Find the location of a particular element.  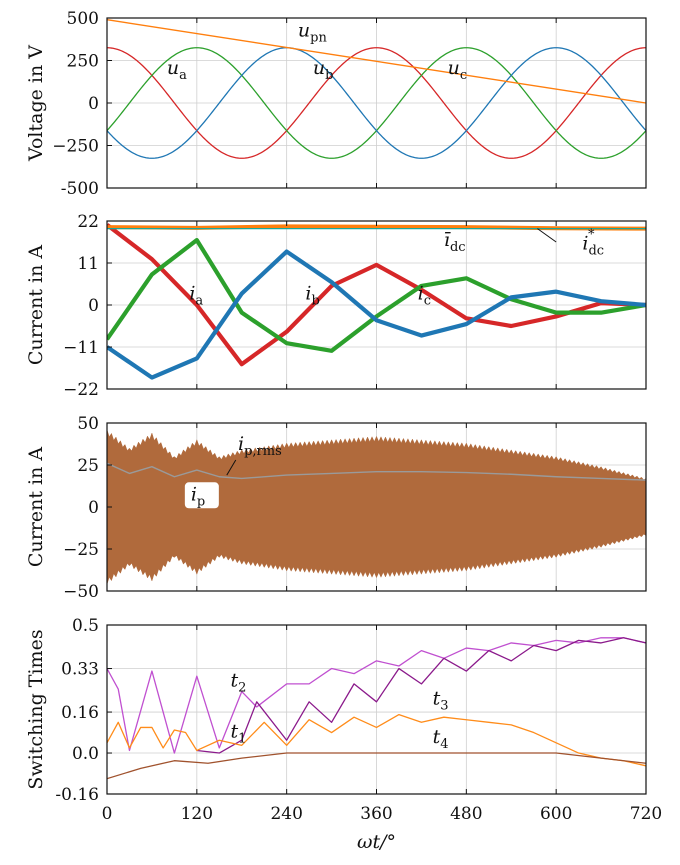

y-tick-label: -0.16 is located at coordinates (77, 795).